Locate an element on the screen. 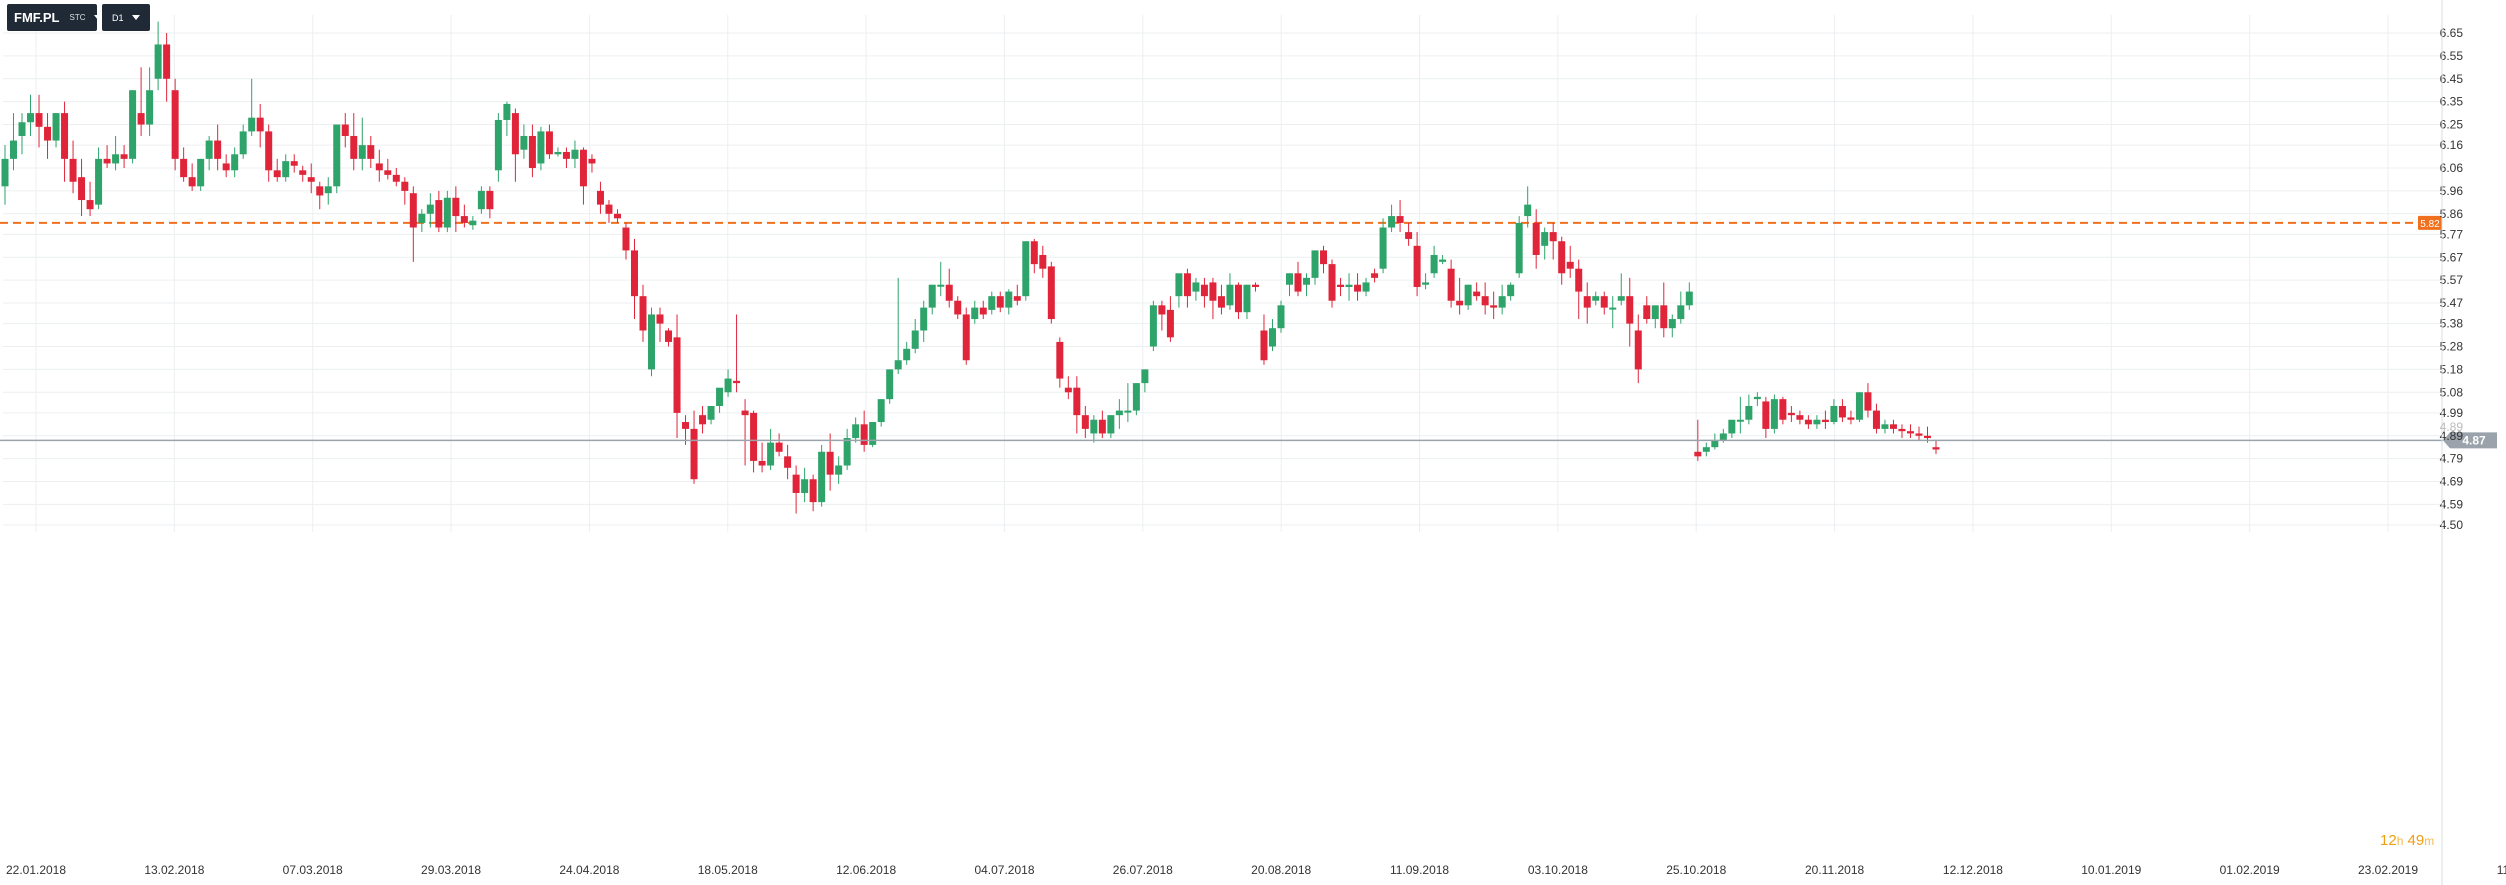 This screenshot has width=2506, height=885. y-tick-label: 4.89 is located at coordinates (2452, 436).